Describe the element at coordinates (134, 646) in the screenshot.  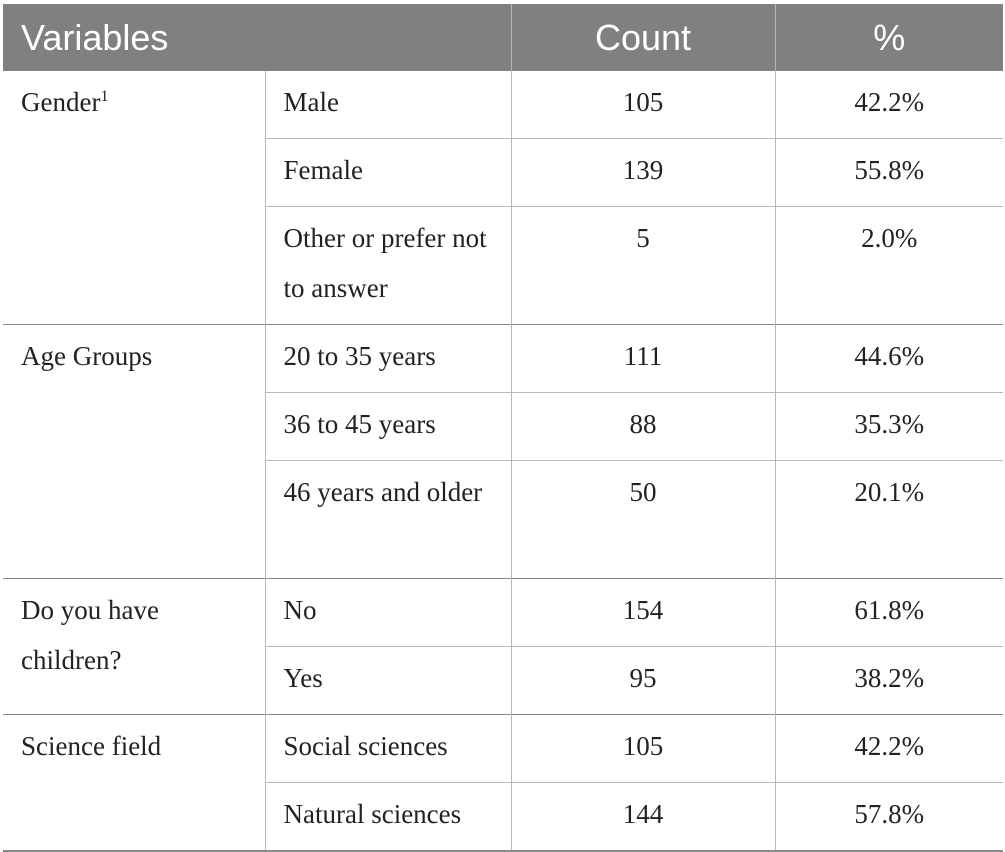
I see `variable-cell-children: Do you have children?` at that location.